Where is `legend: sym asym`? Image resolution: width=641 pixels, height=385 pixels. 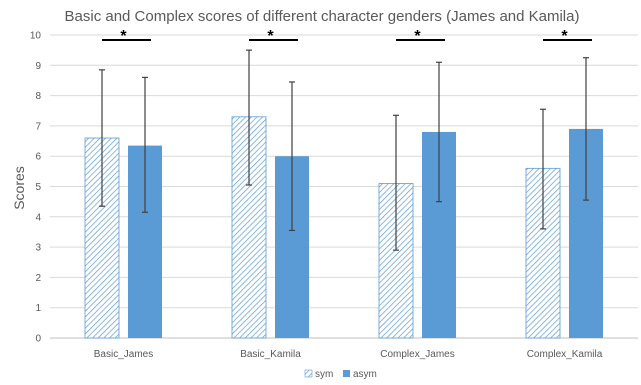
legend: sym asym is located at coordinates (340, 374).